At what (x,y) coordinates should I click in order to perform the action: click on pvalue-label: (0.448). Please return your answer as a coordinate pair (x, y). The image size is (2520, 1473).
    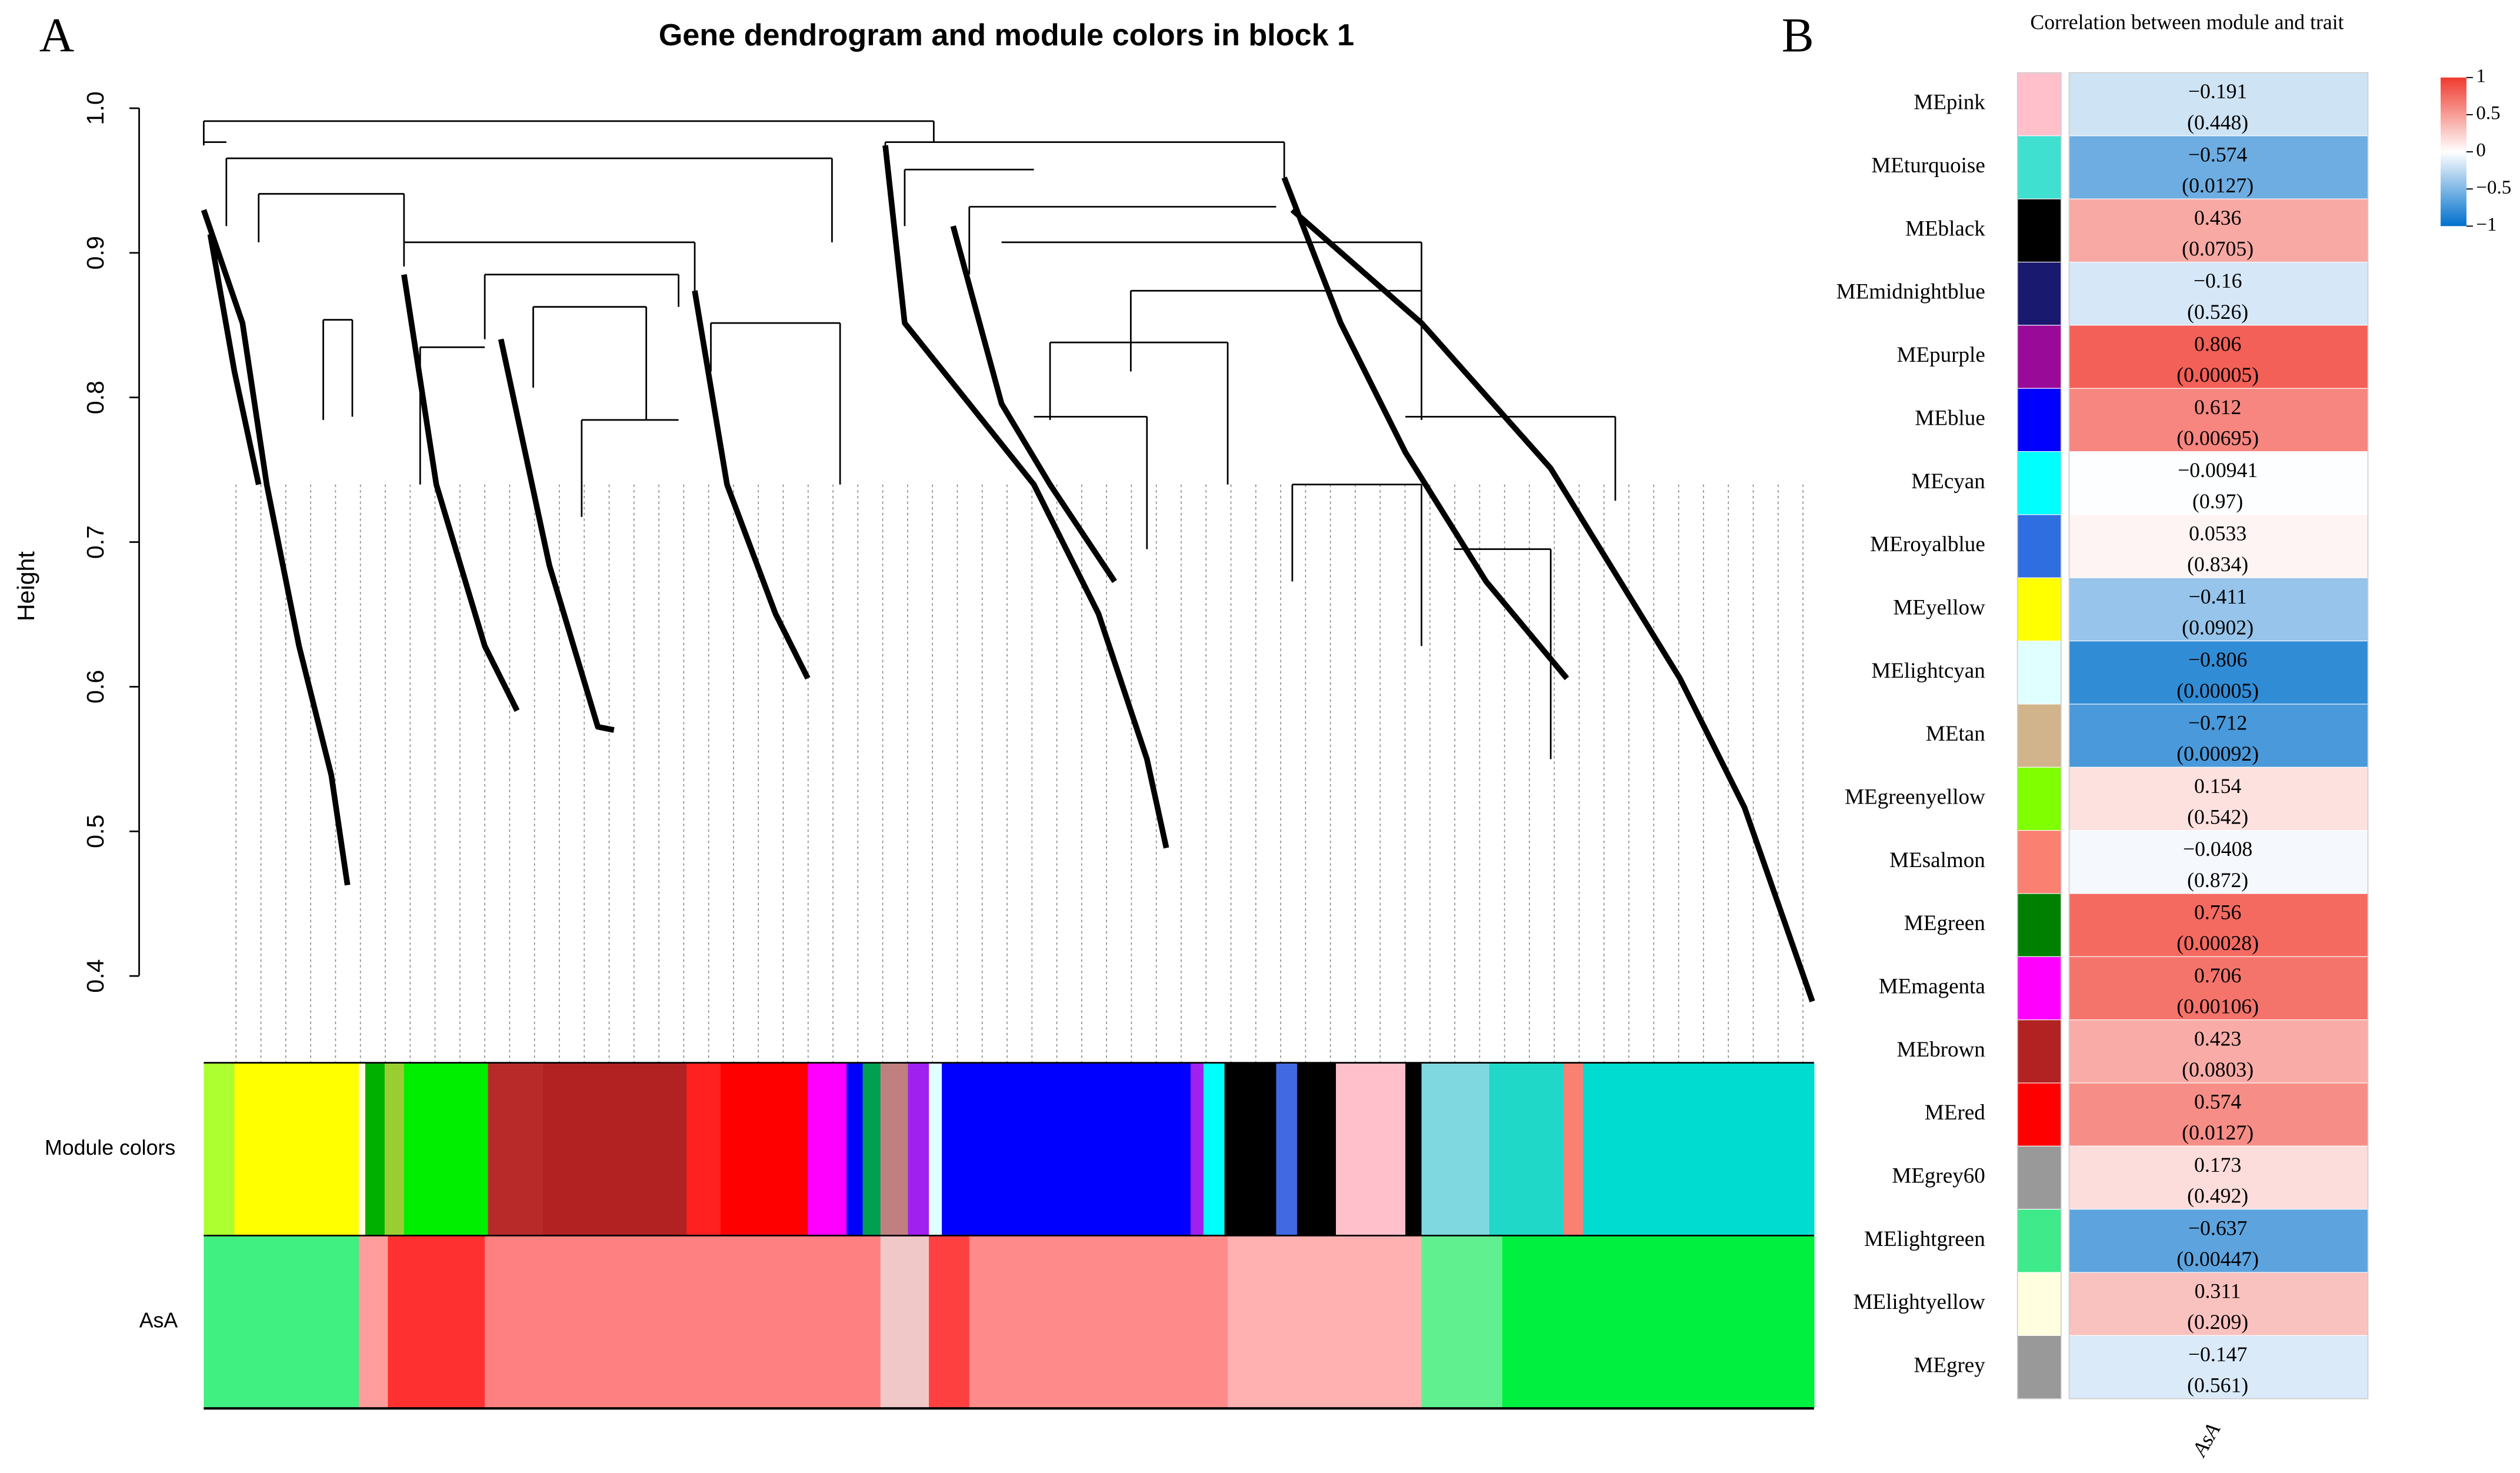
    Looking at the image, I should click on (2217, 122).